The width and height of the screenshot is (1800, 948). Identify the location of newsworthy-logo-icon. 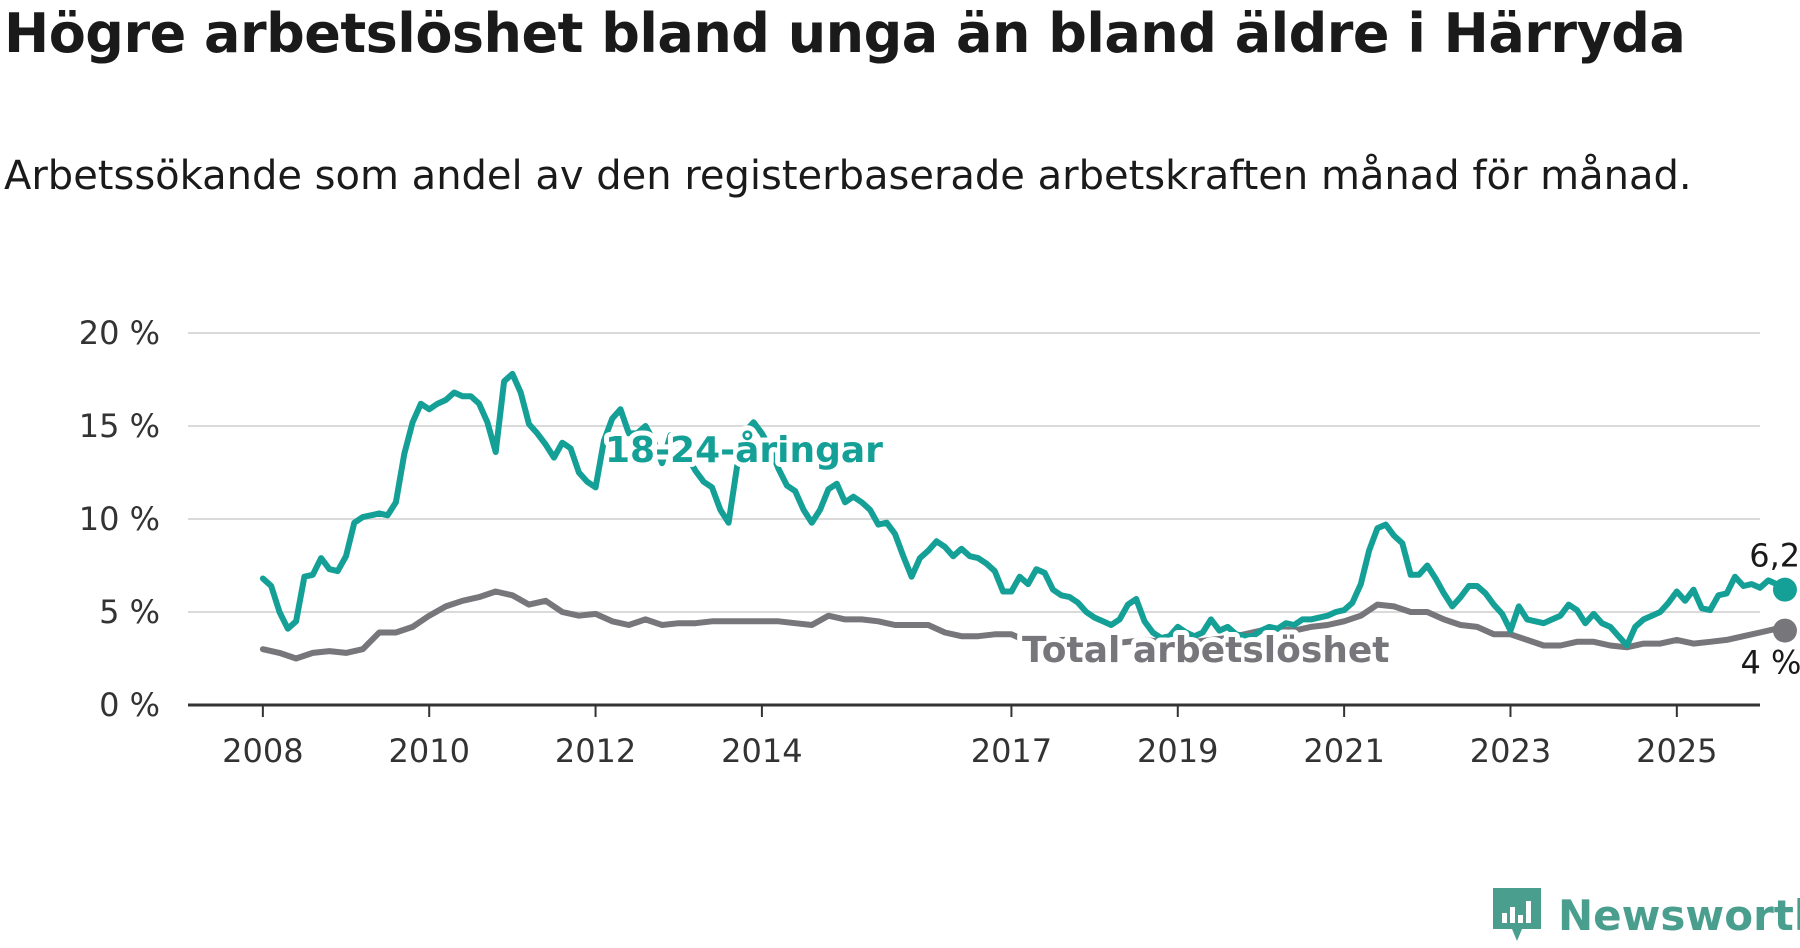
(1517, 914).